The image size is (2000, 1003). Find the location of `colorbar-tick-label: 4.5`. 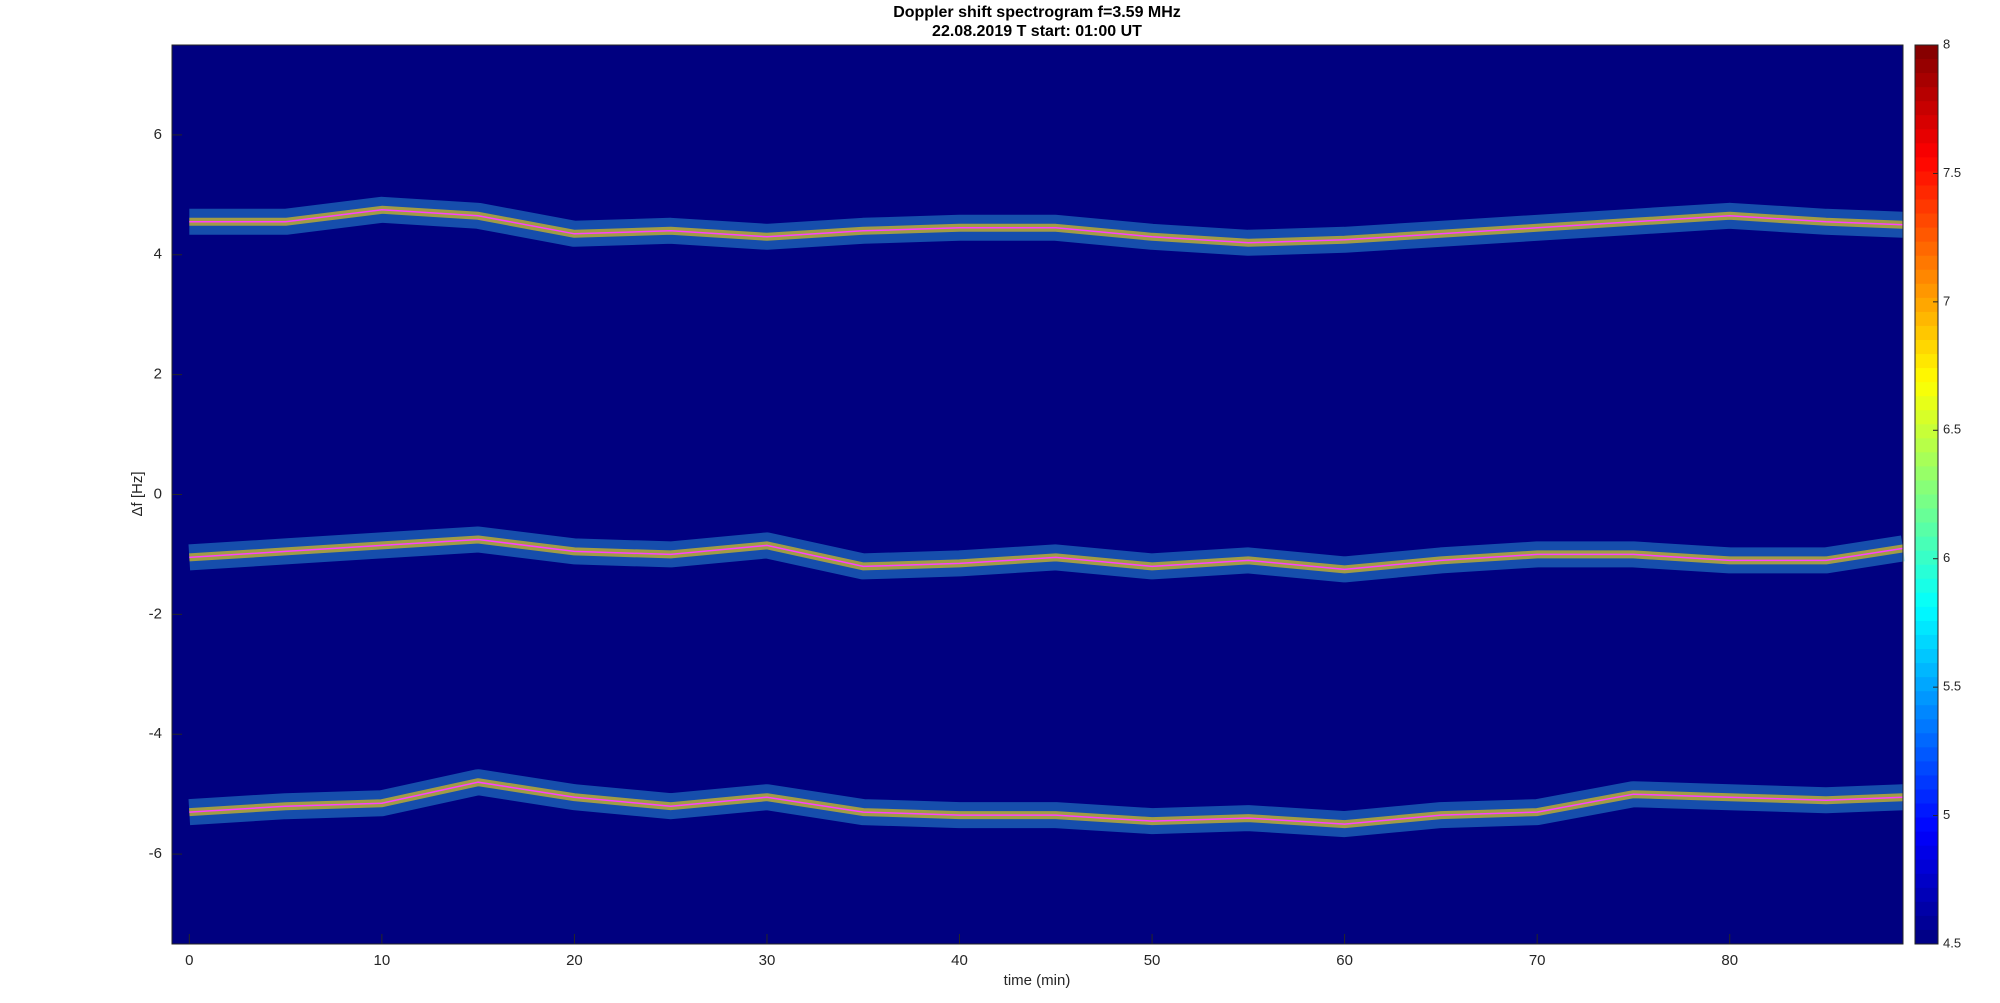

colorbar-tick-label: 4.5 is located at coordinates (1952, 942).